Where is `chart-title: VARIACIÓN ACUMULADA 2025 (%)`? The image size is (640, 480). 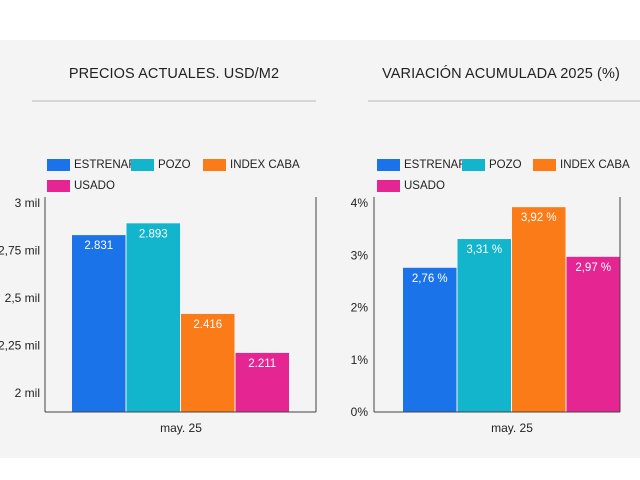 chart-title: VARIACIÓN ACUMULADA 2025 (%) is located at coordinates (501, 74).